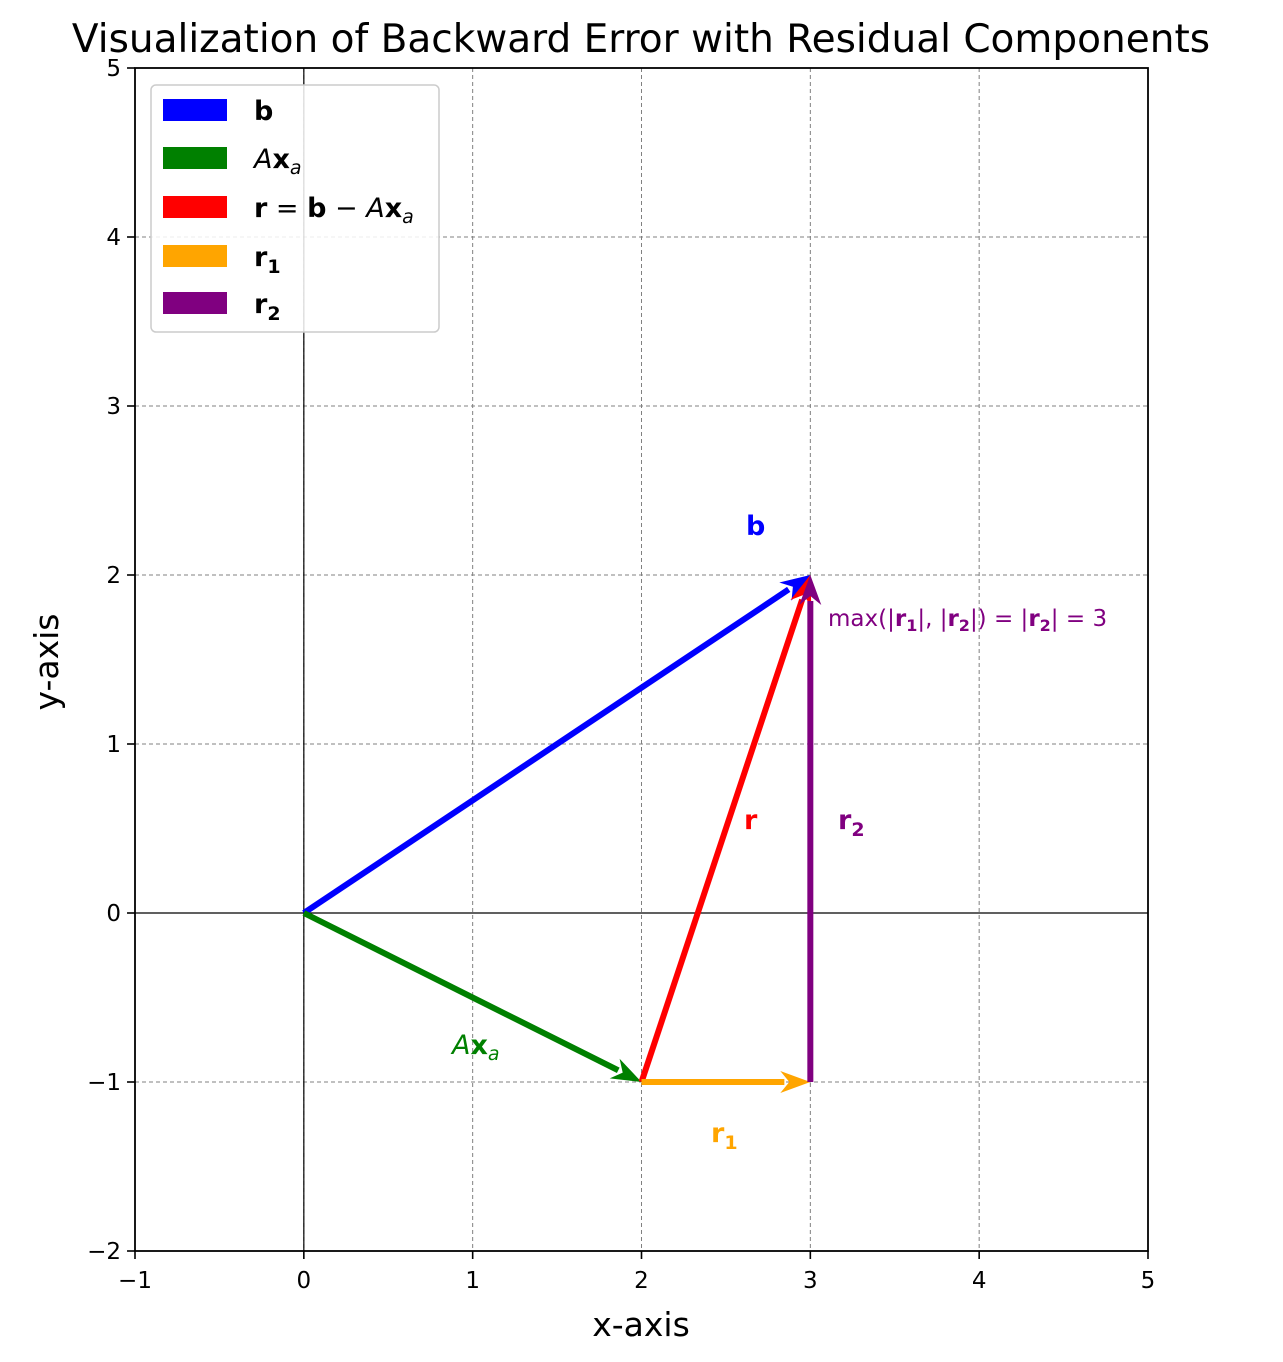 The height and width of the screenshot is (1362, 1283). Describe the element at coordinates (721, 840) in the screenshot. I see `vector-shaft-r` at that location.